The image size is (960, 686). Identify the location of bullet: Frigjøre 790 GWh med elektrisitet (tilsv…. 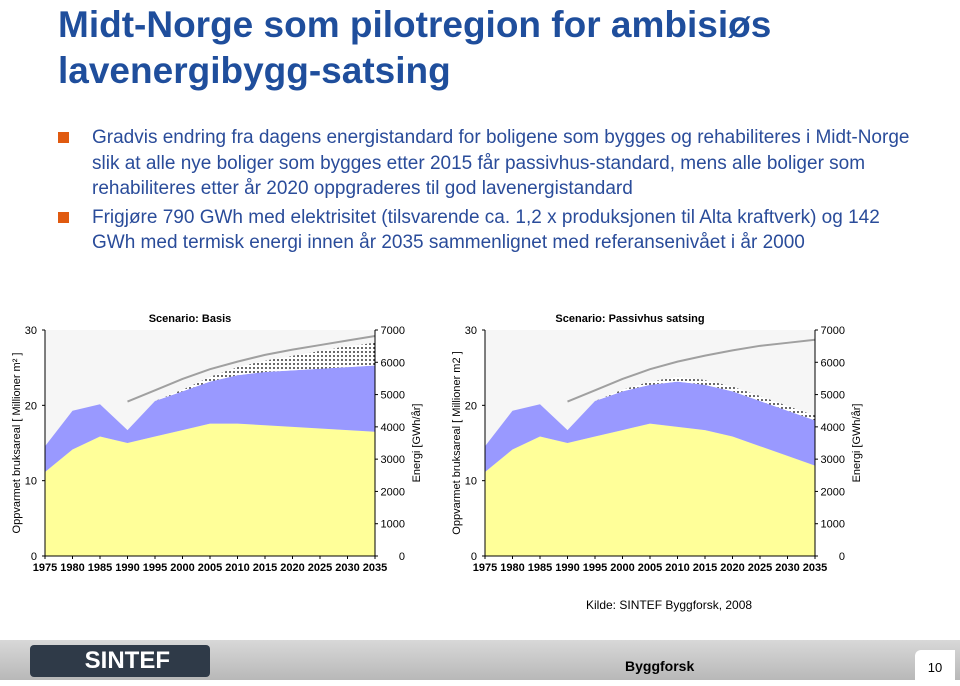
(488, 230).